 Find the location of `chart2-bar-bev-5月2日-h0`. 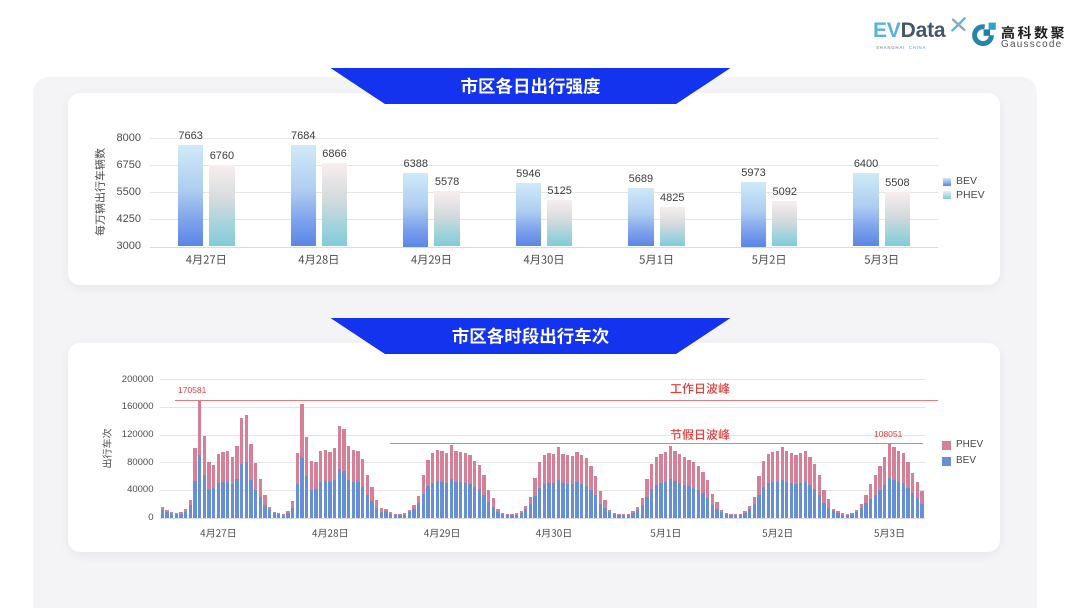

chart2-bar-bev-5月2日-h0 is located at coordinates (721, 515).